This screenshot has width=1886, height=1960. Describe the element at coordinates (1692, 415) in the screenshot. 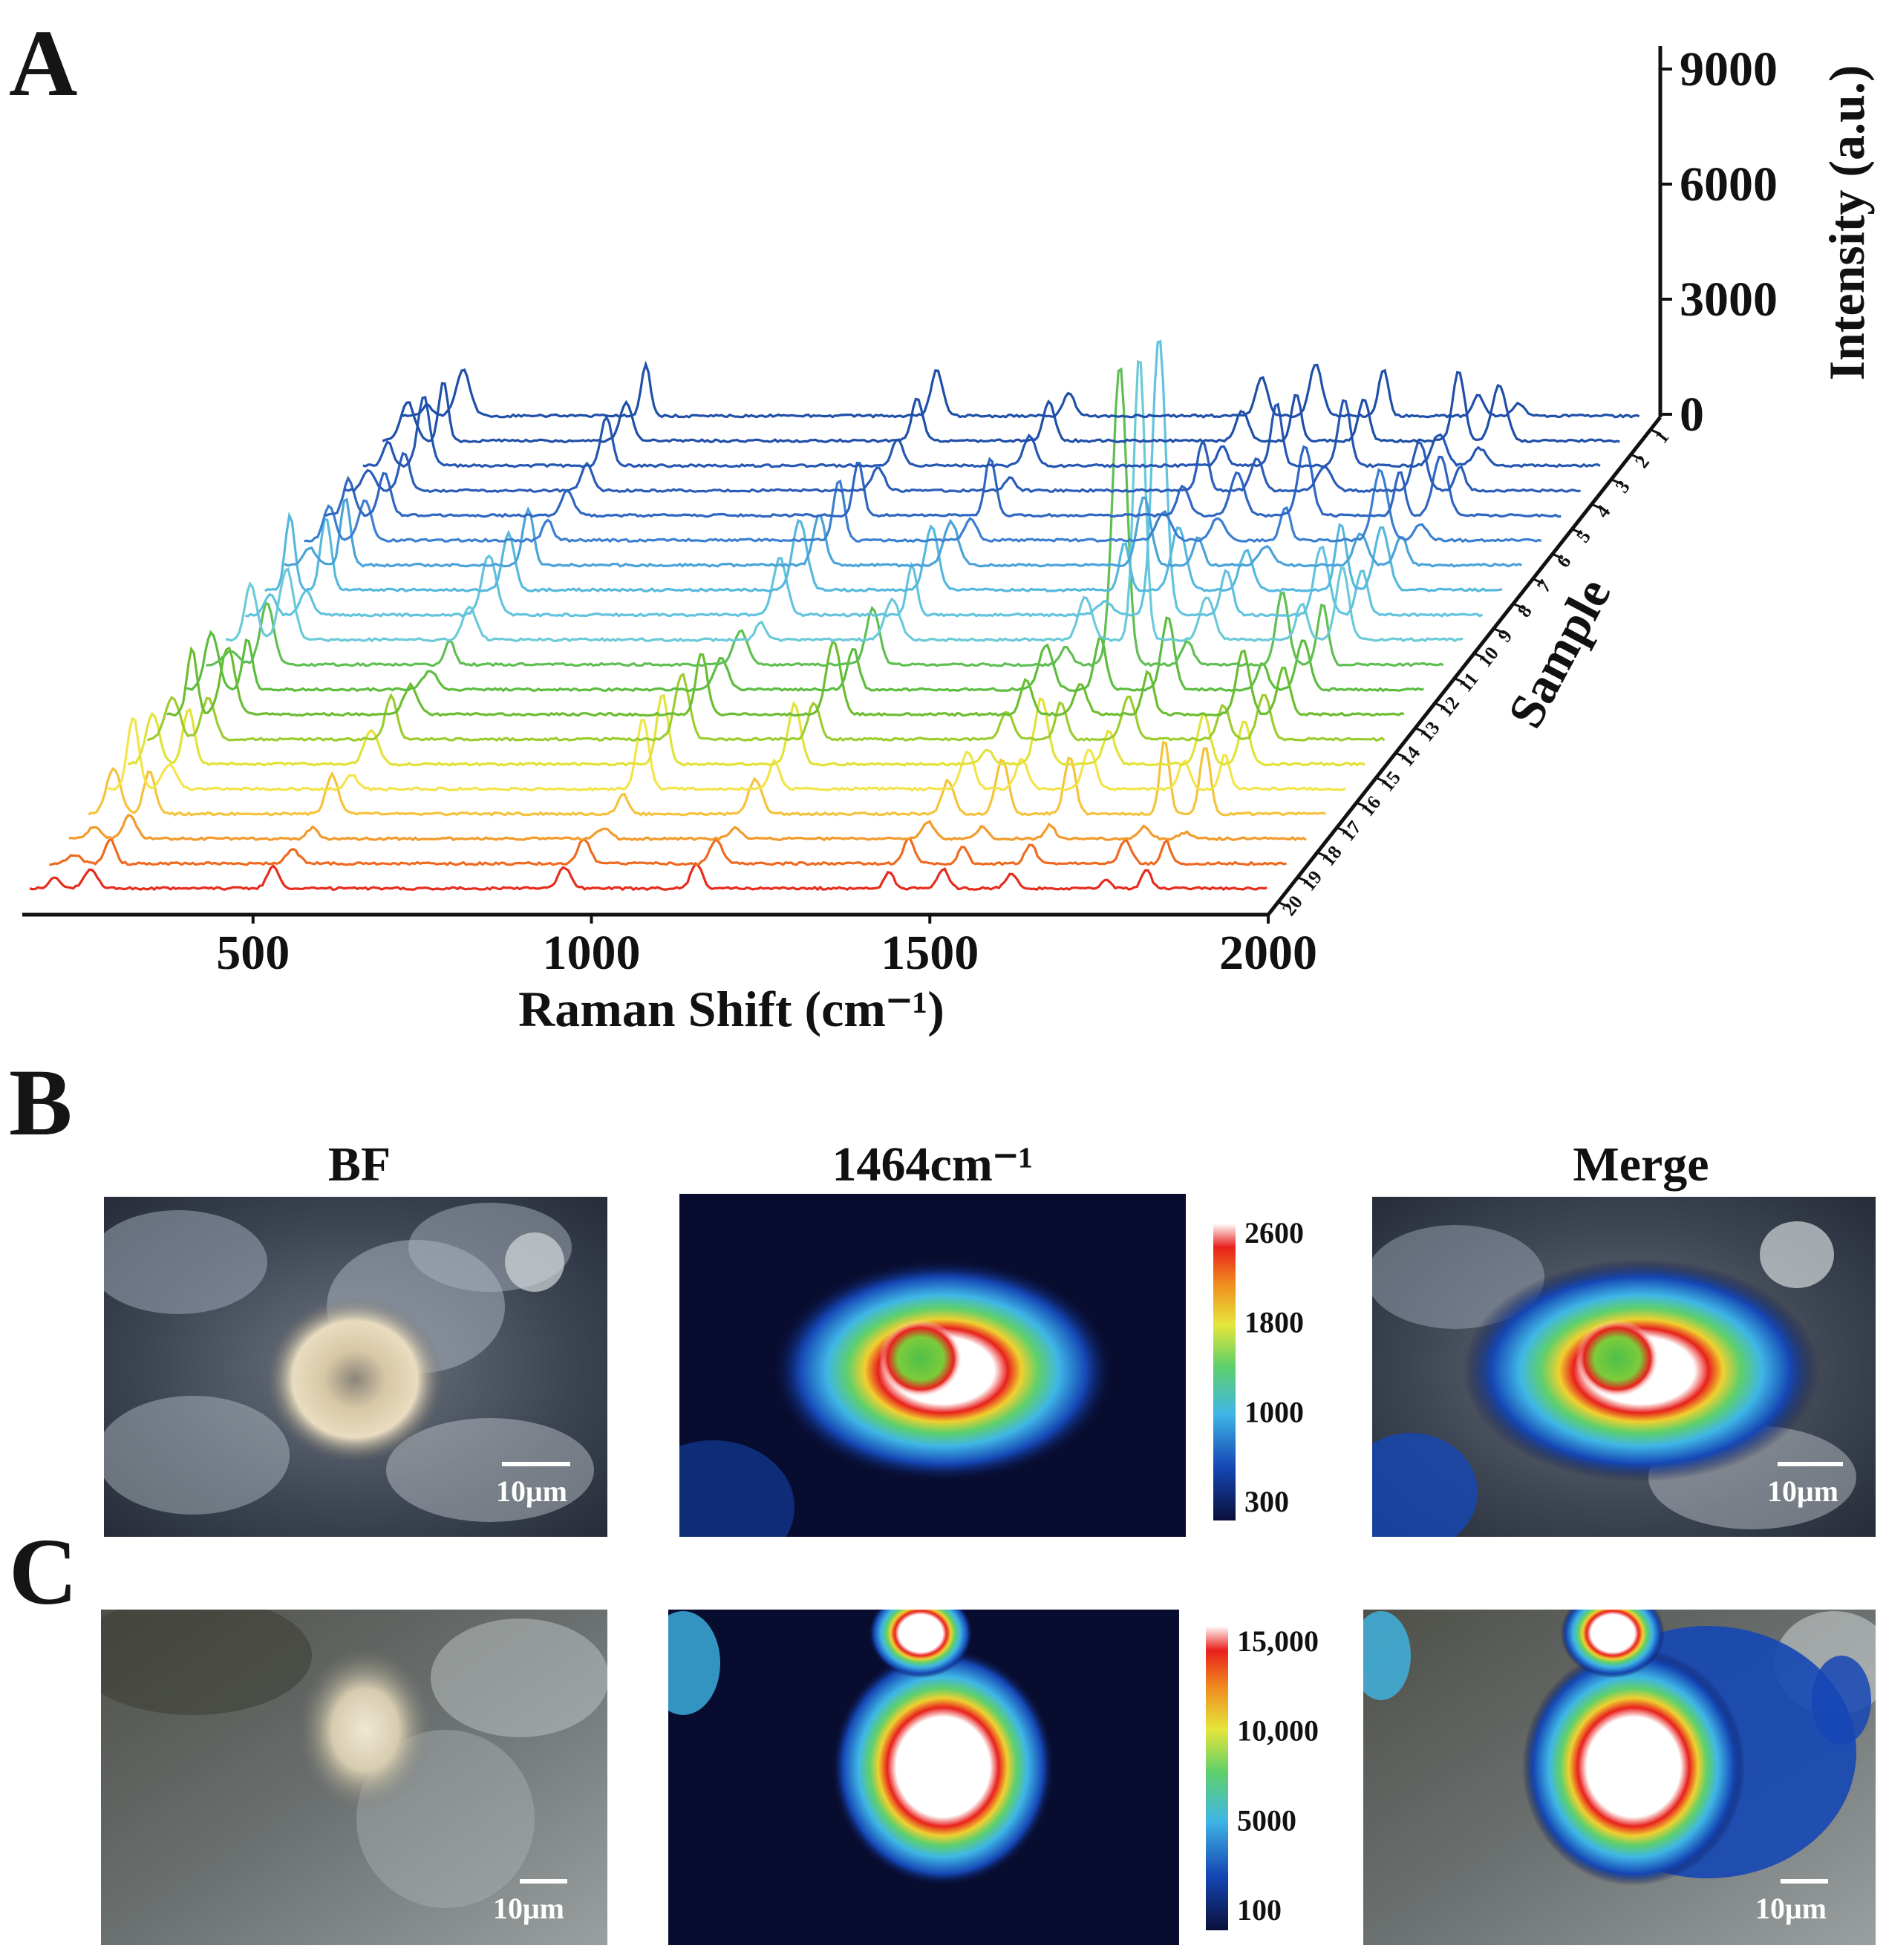

I see `y-tick-label-0: 0` at that location.